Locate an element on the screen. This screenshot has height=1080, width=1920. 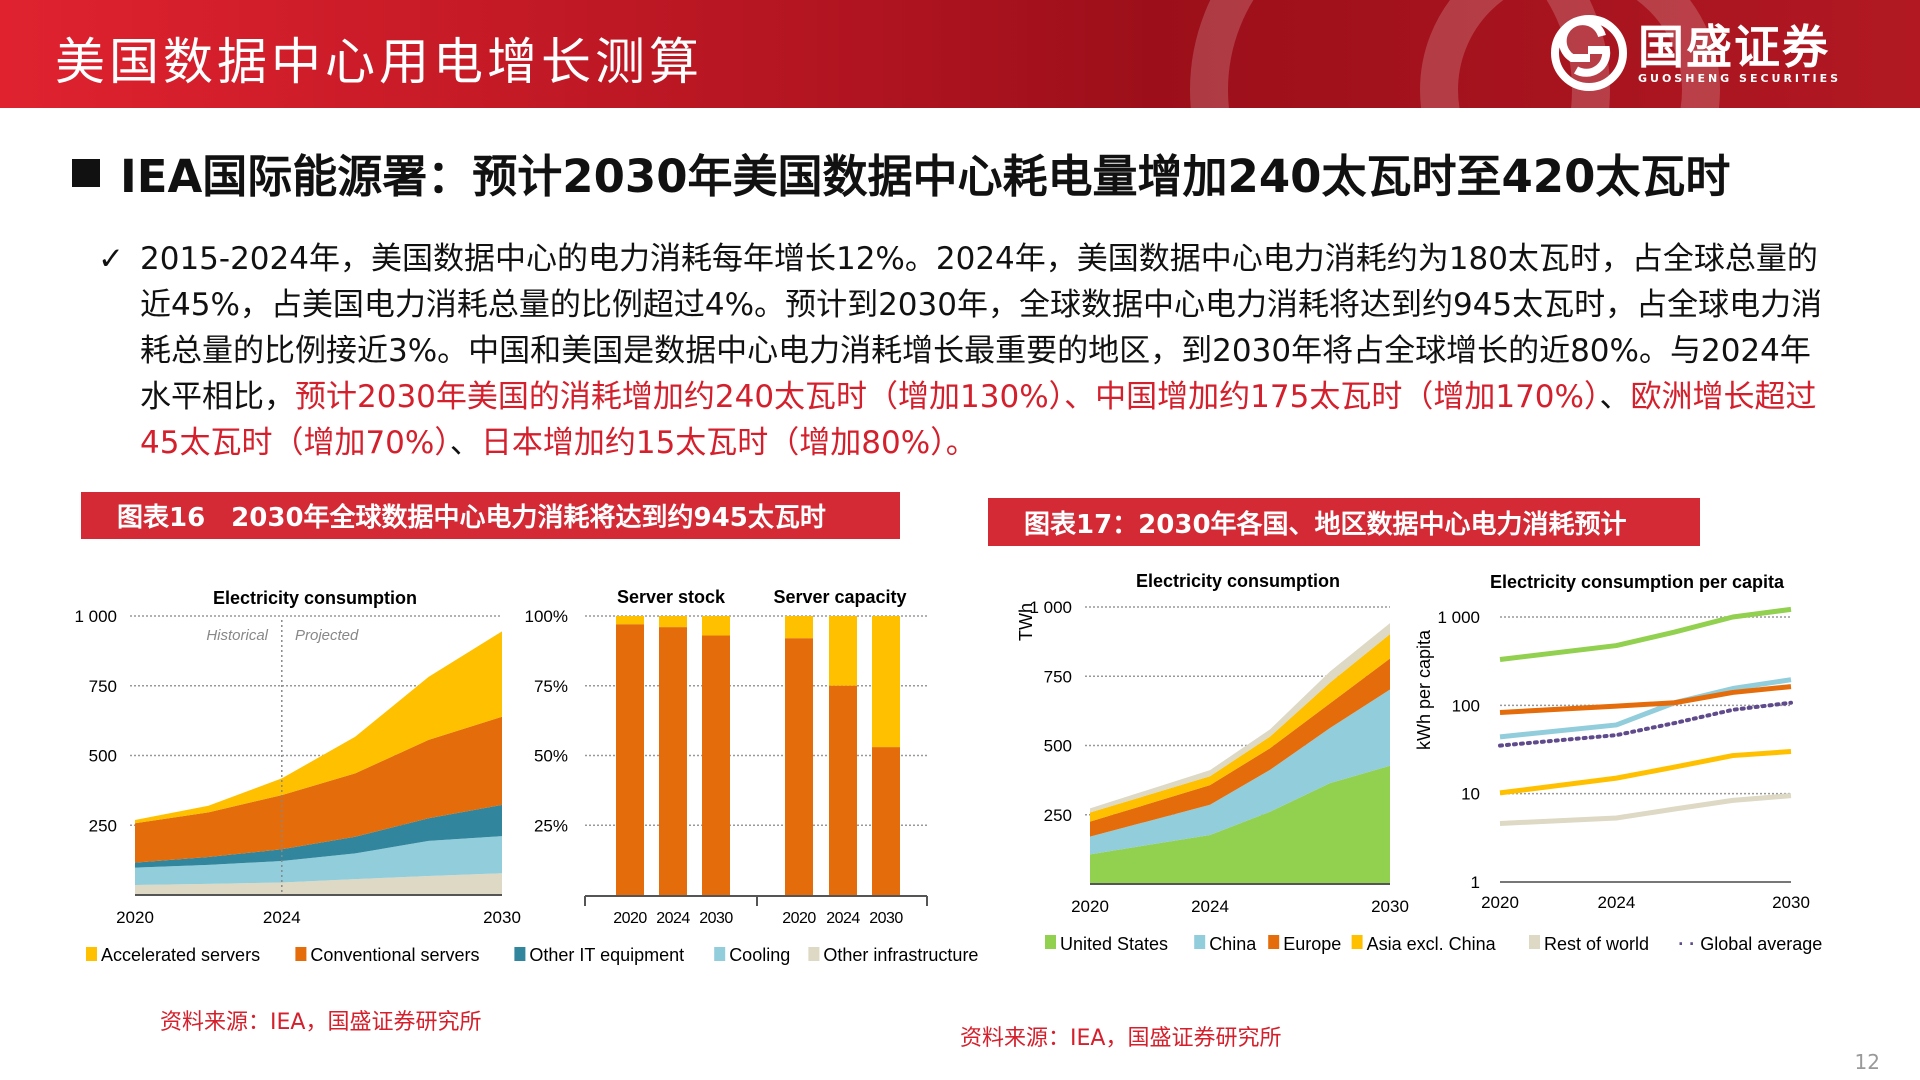
chart16-area-other-infrastructure is located at coordinates (318, 884).